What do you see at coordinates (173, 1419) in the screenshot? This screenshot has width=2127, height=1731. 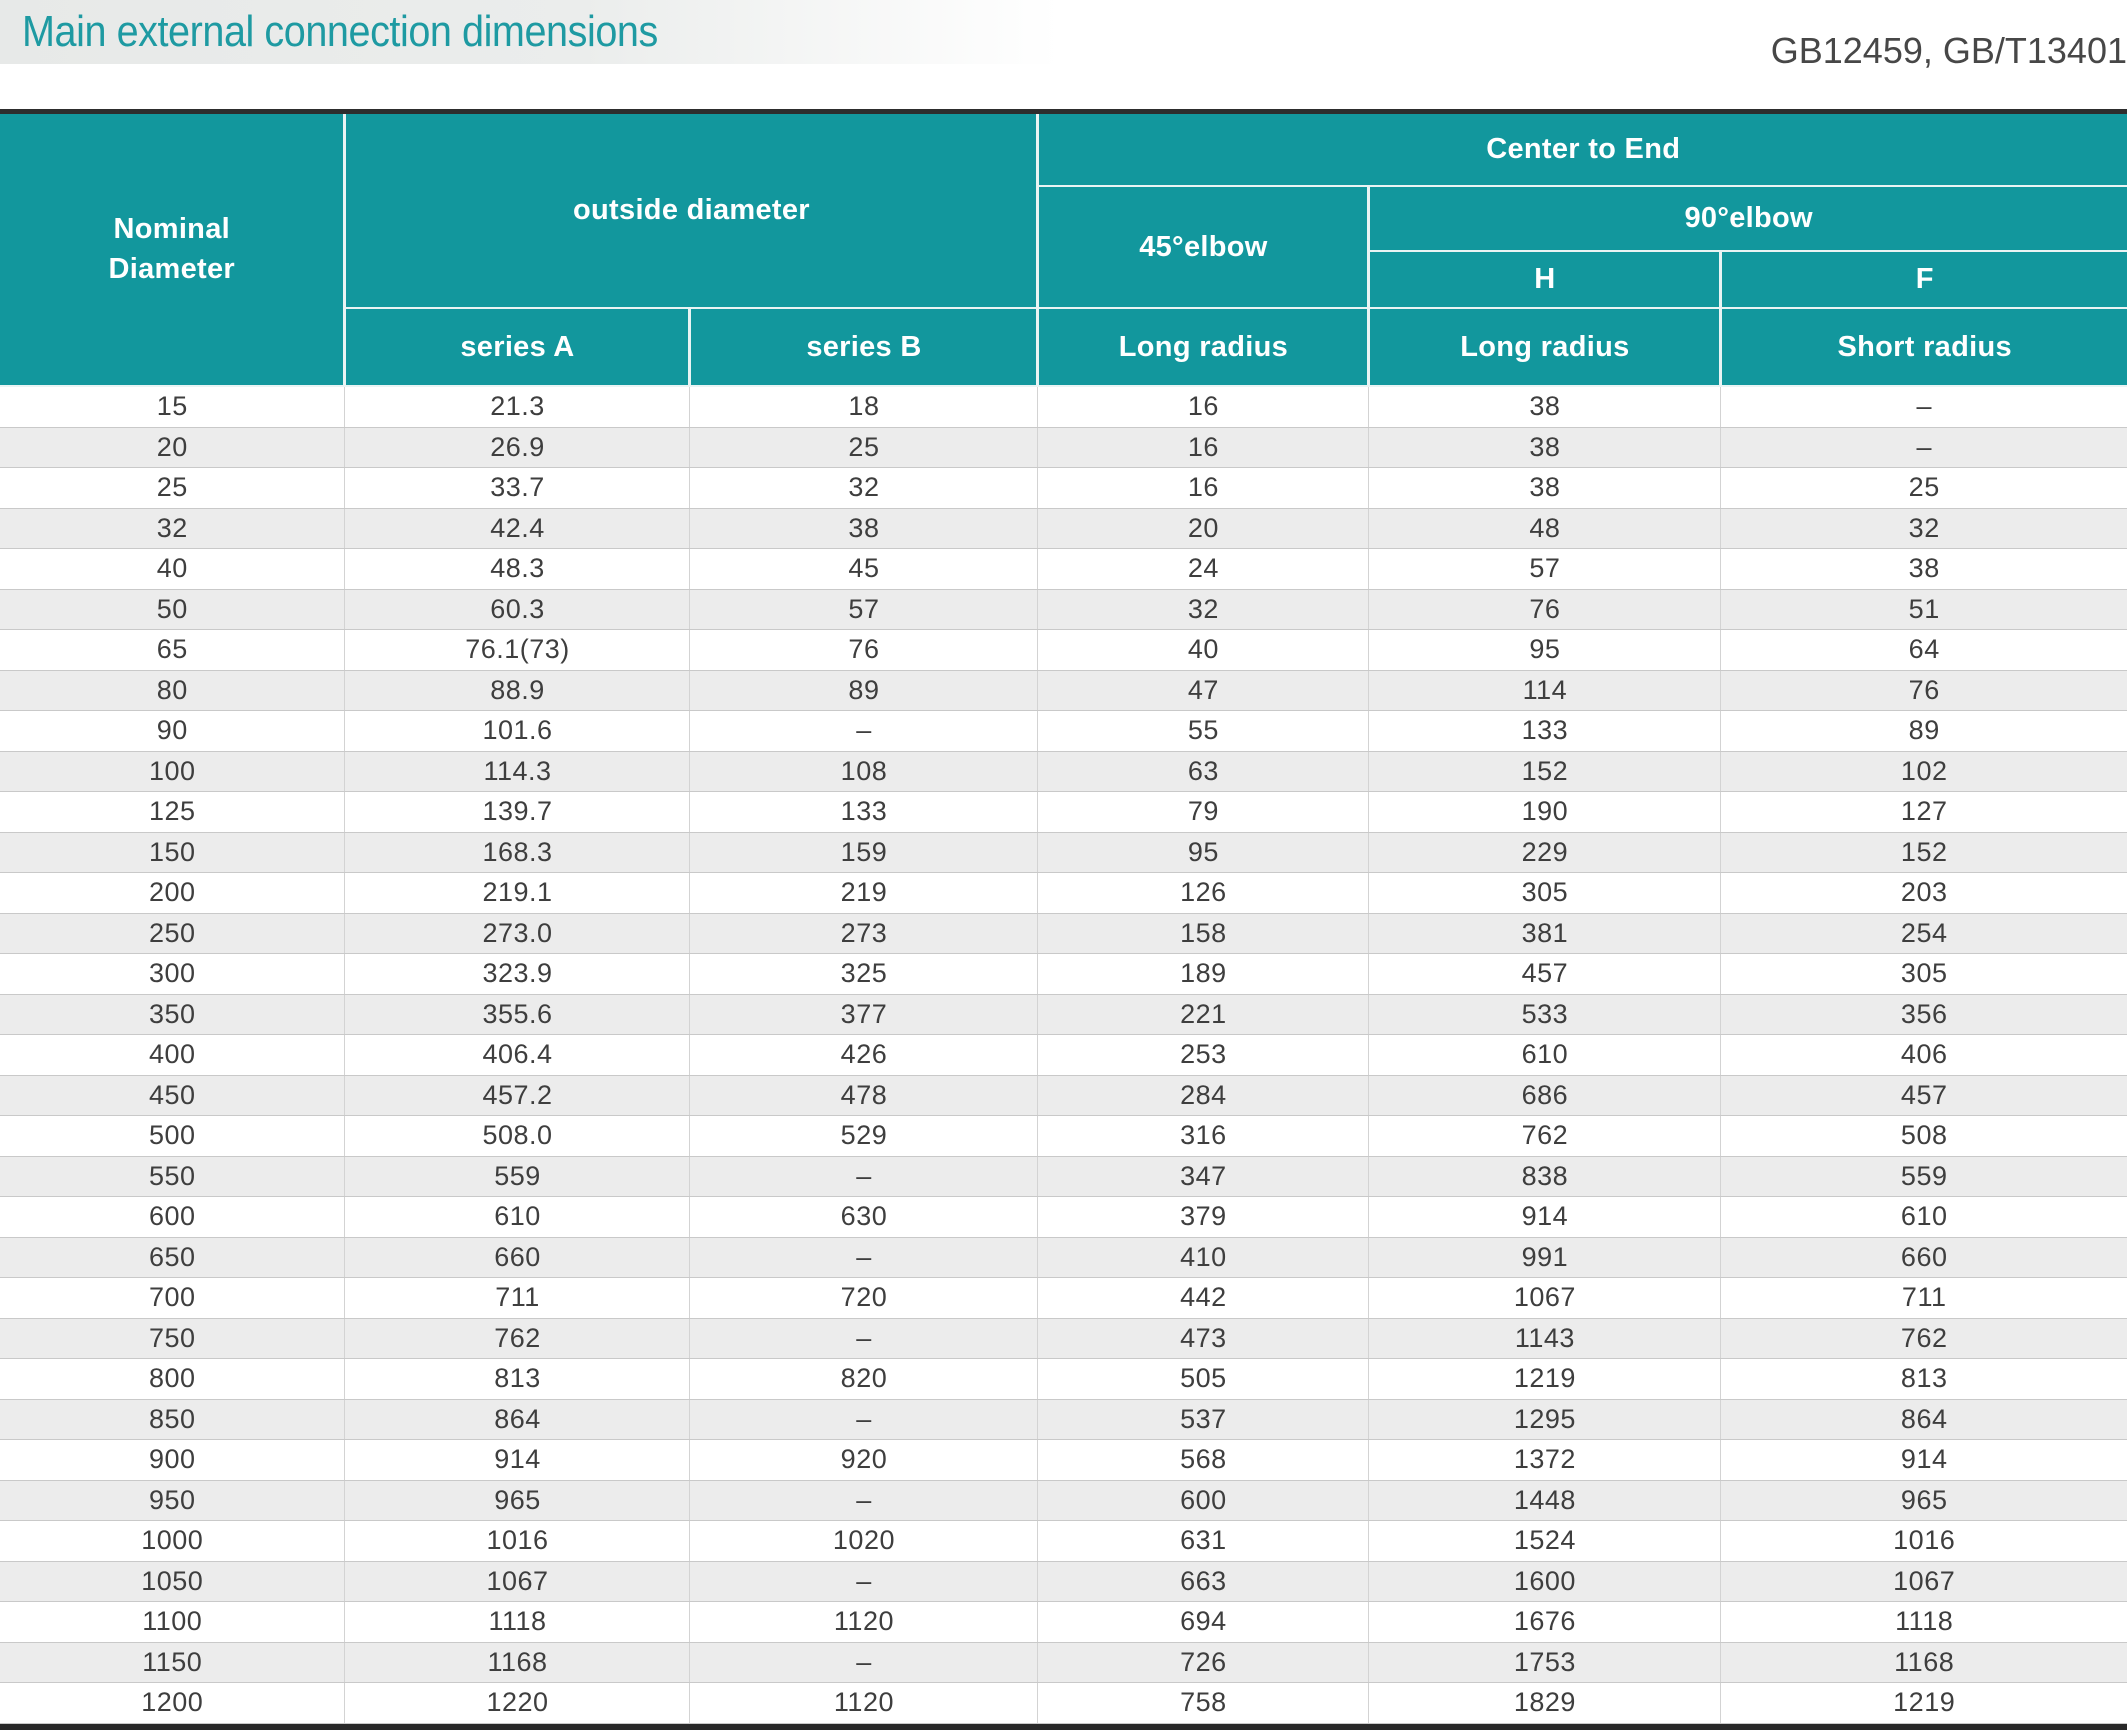 I see `table-cell: 850` at bounding box center [173, 1419].